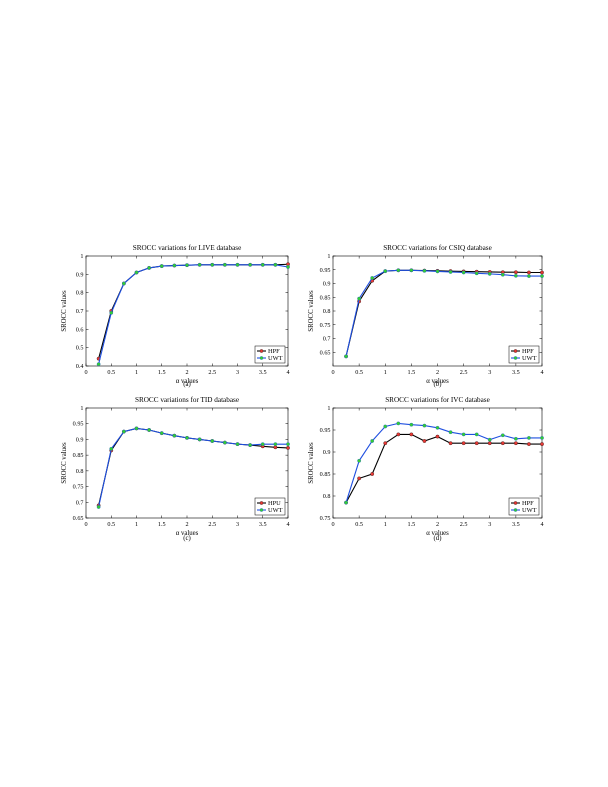  What do you see at coordinates (187, 400) in the screenshot?
I see `chart-title: SROCC variations for TID database` at bounding box center [187, 400].